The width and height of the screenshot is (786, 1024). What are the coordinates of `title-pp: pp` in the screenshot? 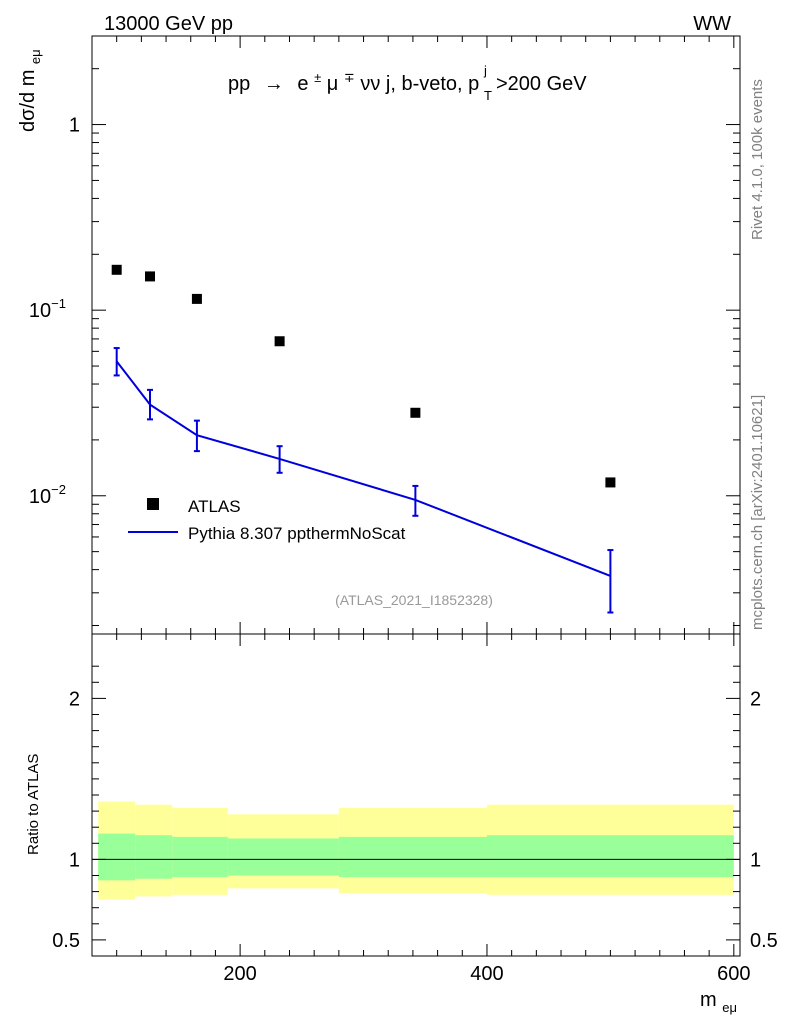 It's located at (239, 84).